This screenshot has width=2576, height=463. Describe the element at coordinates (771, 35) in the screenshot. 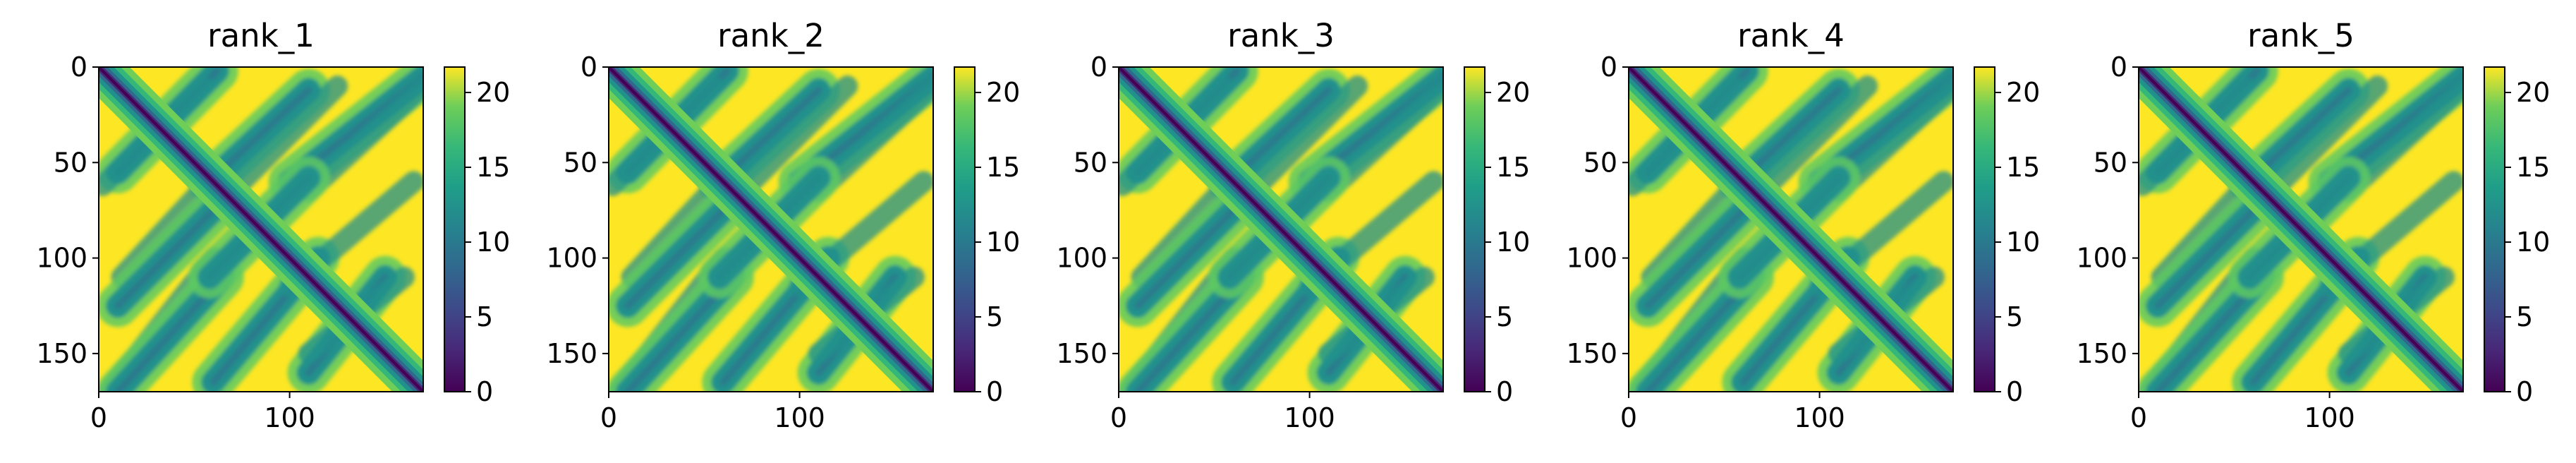

I see `panel-title: rank_2` at that location.